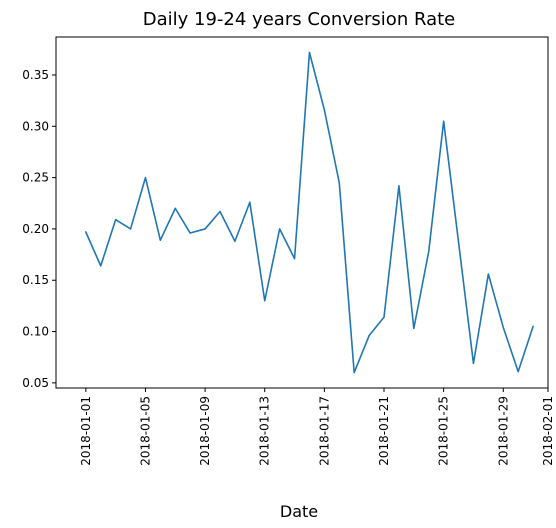  What do you see at coordinates (86, 431) in the screenshot?
I see `x-tick-label: 2018-01-01` at bounding box center [86, 431].